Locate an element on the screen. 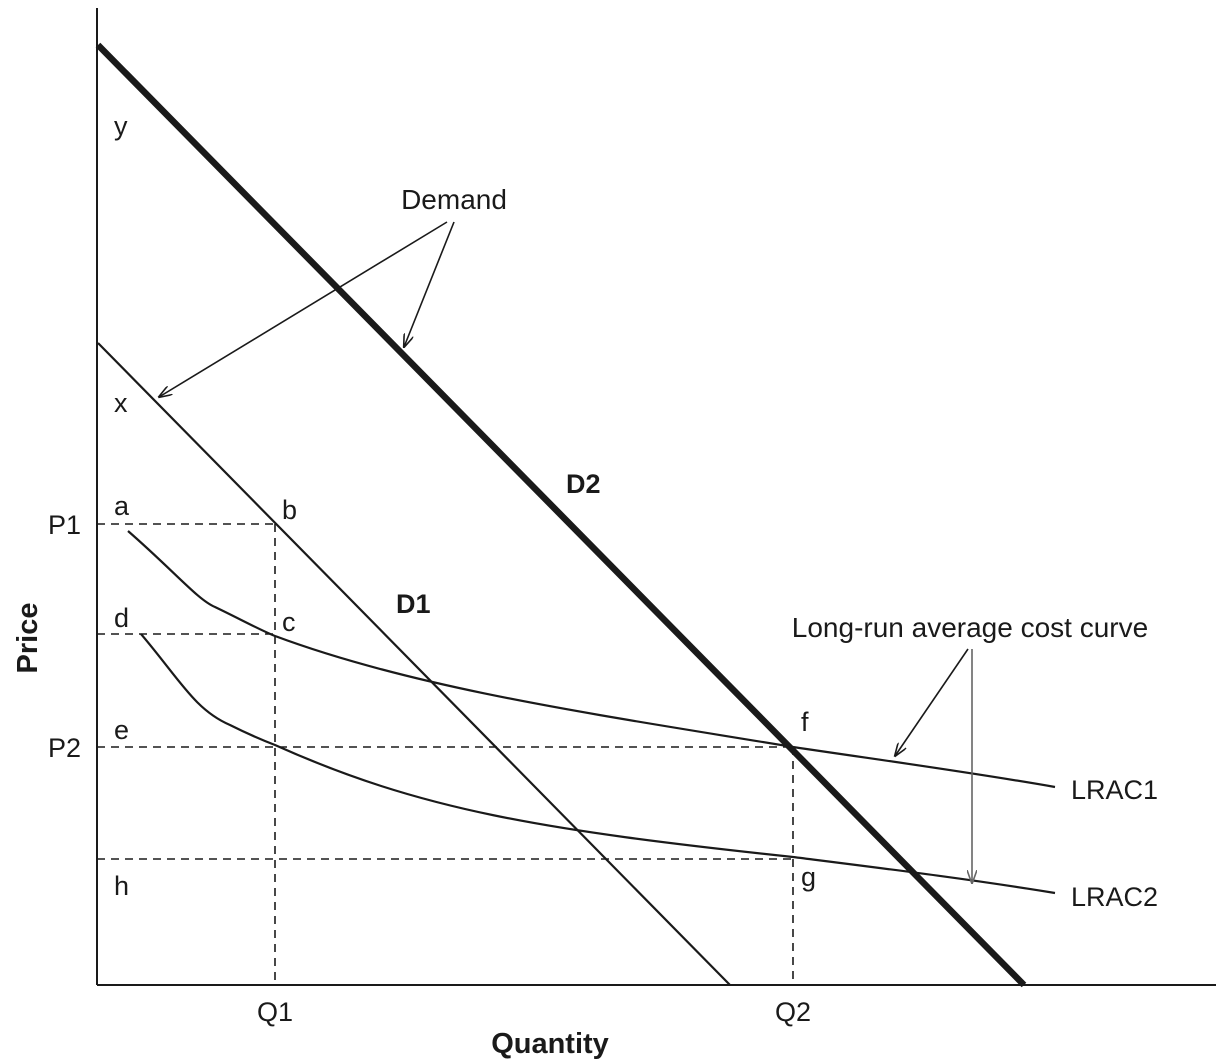  point-label-d: d is located at coordinates (121, 618).